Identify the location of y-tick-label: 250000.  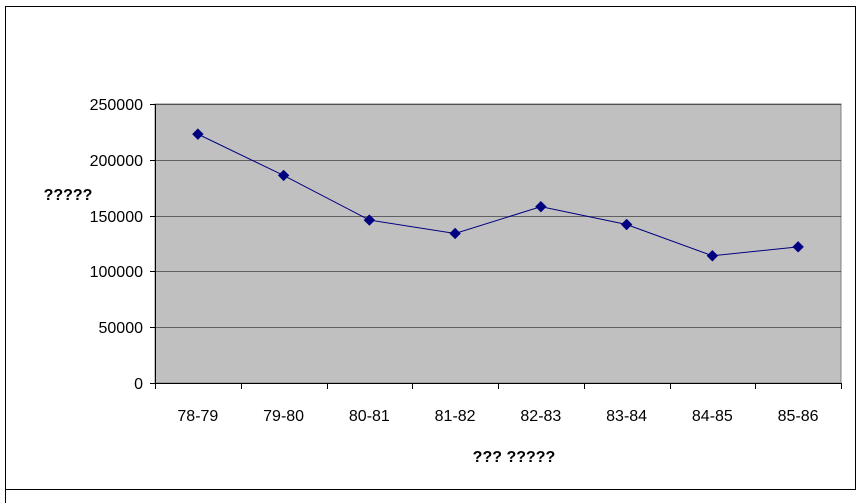
(116, 105).